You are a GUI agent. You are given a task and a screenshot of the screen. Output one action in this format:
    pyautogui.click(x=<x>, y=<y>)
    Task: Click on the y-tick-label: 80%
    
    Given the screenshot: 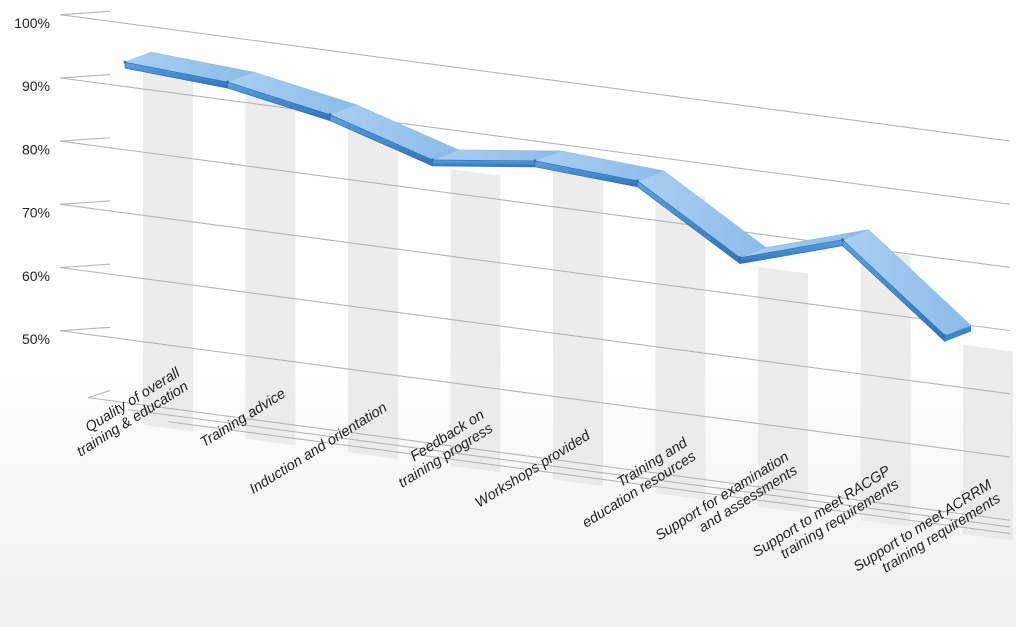 What is the action you would take?
    pyautogui.click(x=36, y=149)
    